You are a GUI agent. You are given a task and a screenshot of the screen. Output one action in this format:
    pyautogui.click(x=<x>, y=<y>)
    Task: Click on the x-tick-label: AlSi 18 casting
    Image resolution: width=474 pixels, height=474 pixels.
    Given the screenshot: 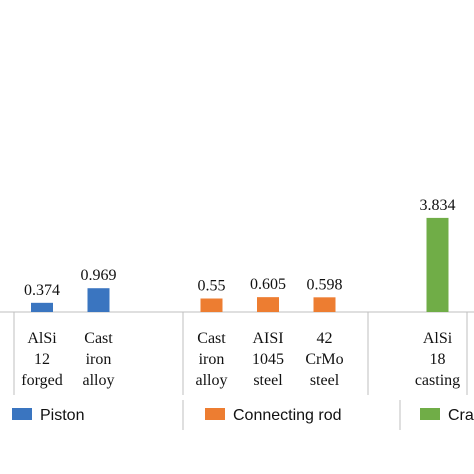 What is the action you would take?
    pyautogui.click(x=437, y=359)
    